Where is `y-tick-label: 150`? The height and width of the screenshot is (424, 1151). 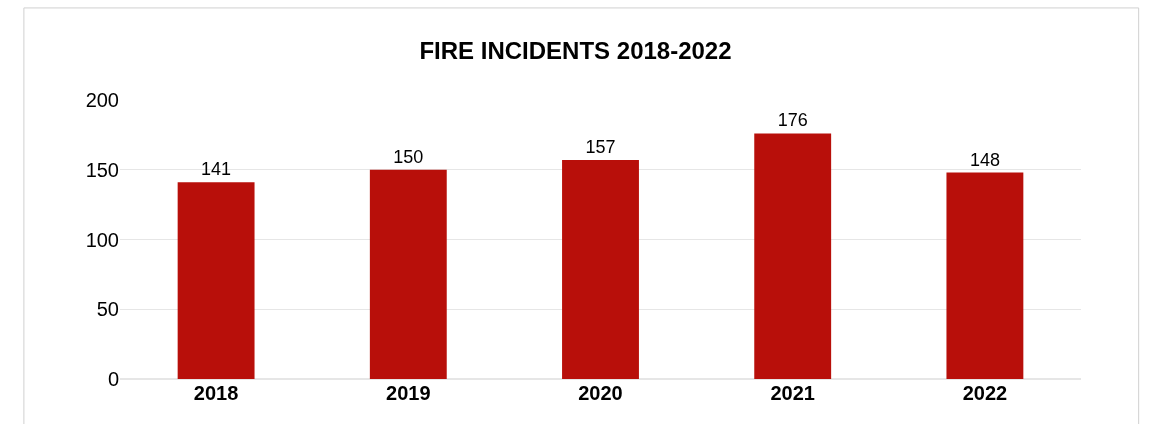
y-tick-label: 150 is located at coordinates (102, 169).